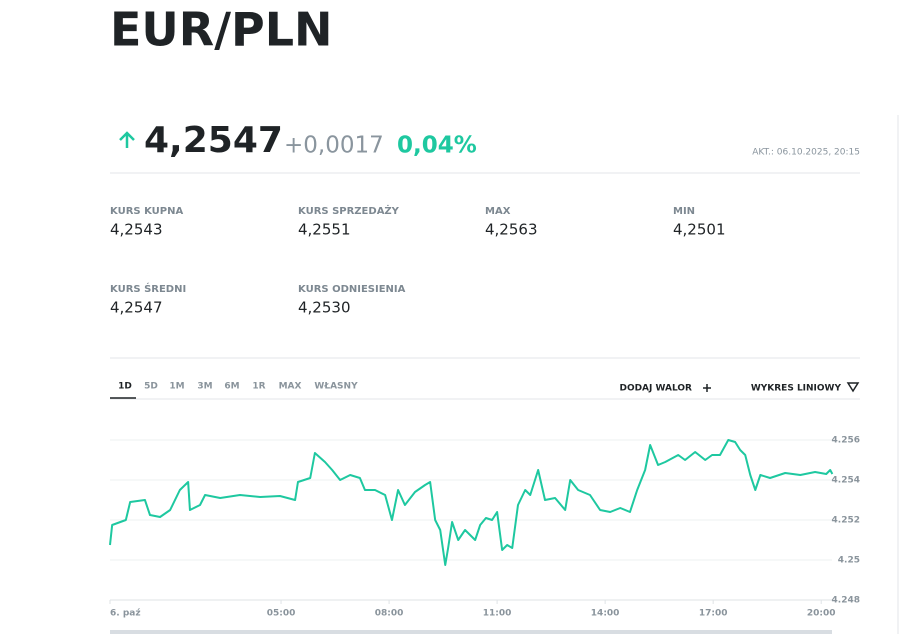 Image resolution: width=901 pixels, height=634 pixels. What do you see at coordinates (352, 289) in the screenshot?
I see `stat-label: KURS ODNIESIENIA` at bounding box center [352, 289].